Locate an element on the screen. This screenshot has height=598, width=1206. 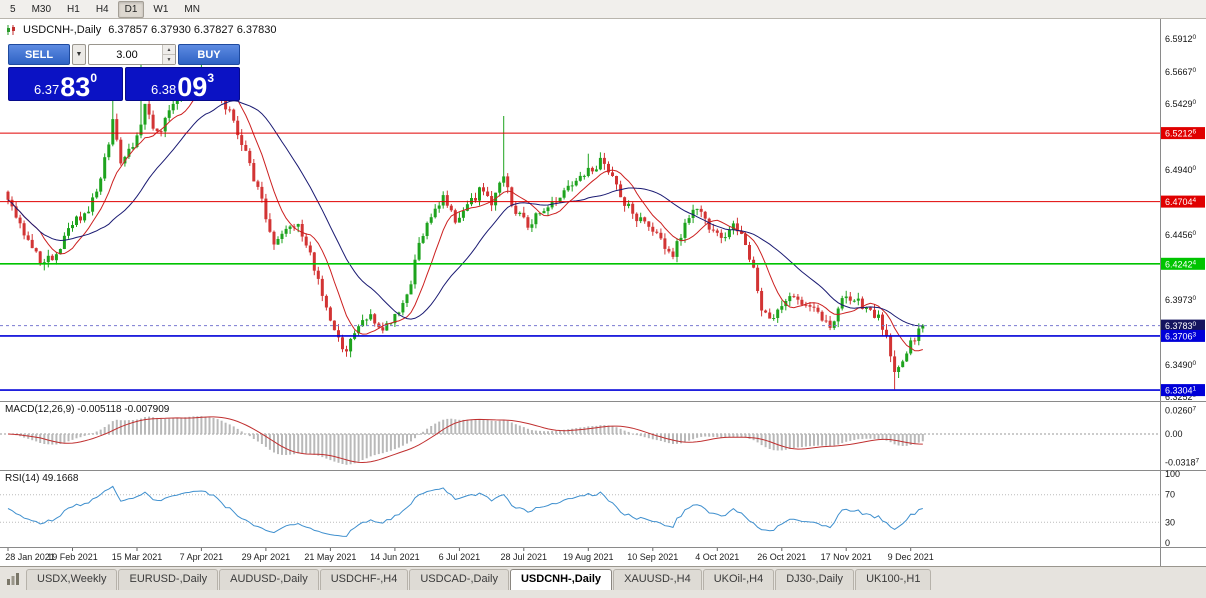
volume-decrease-button: ▼ is located at coordinates (169, 59).